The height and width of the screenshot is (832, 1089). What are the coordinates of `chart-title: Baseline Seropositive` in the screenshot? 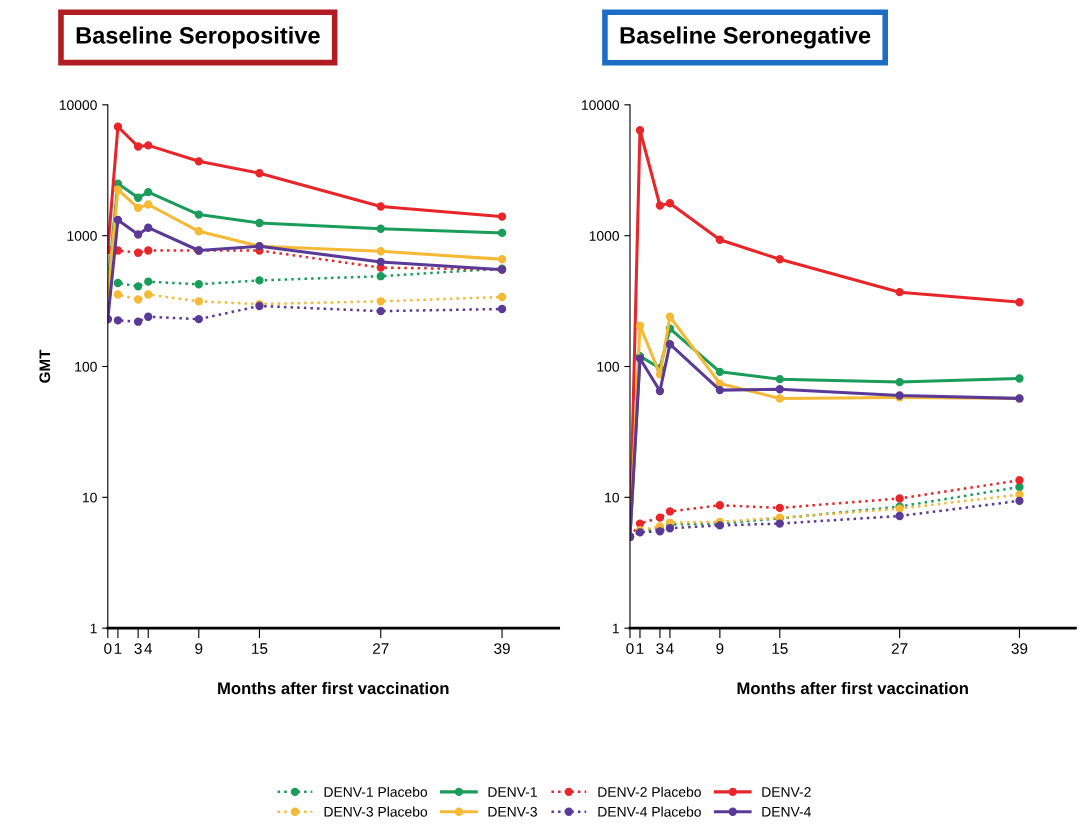 It's located at (198, 37).